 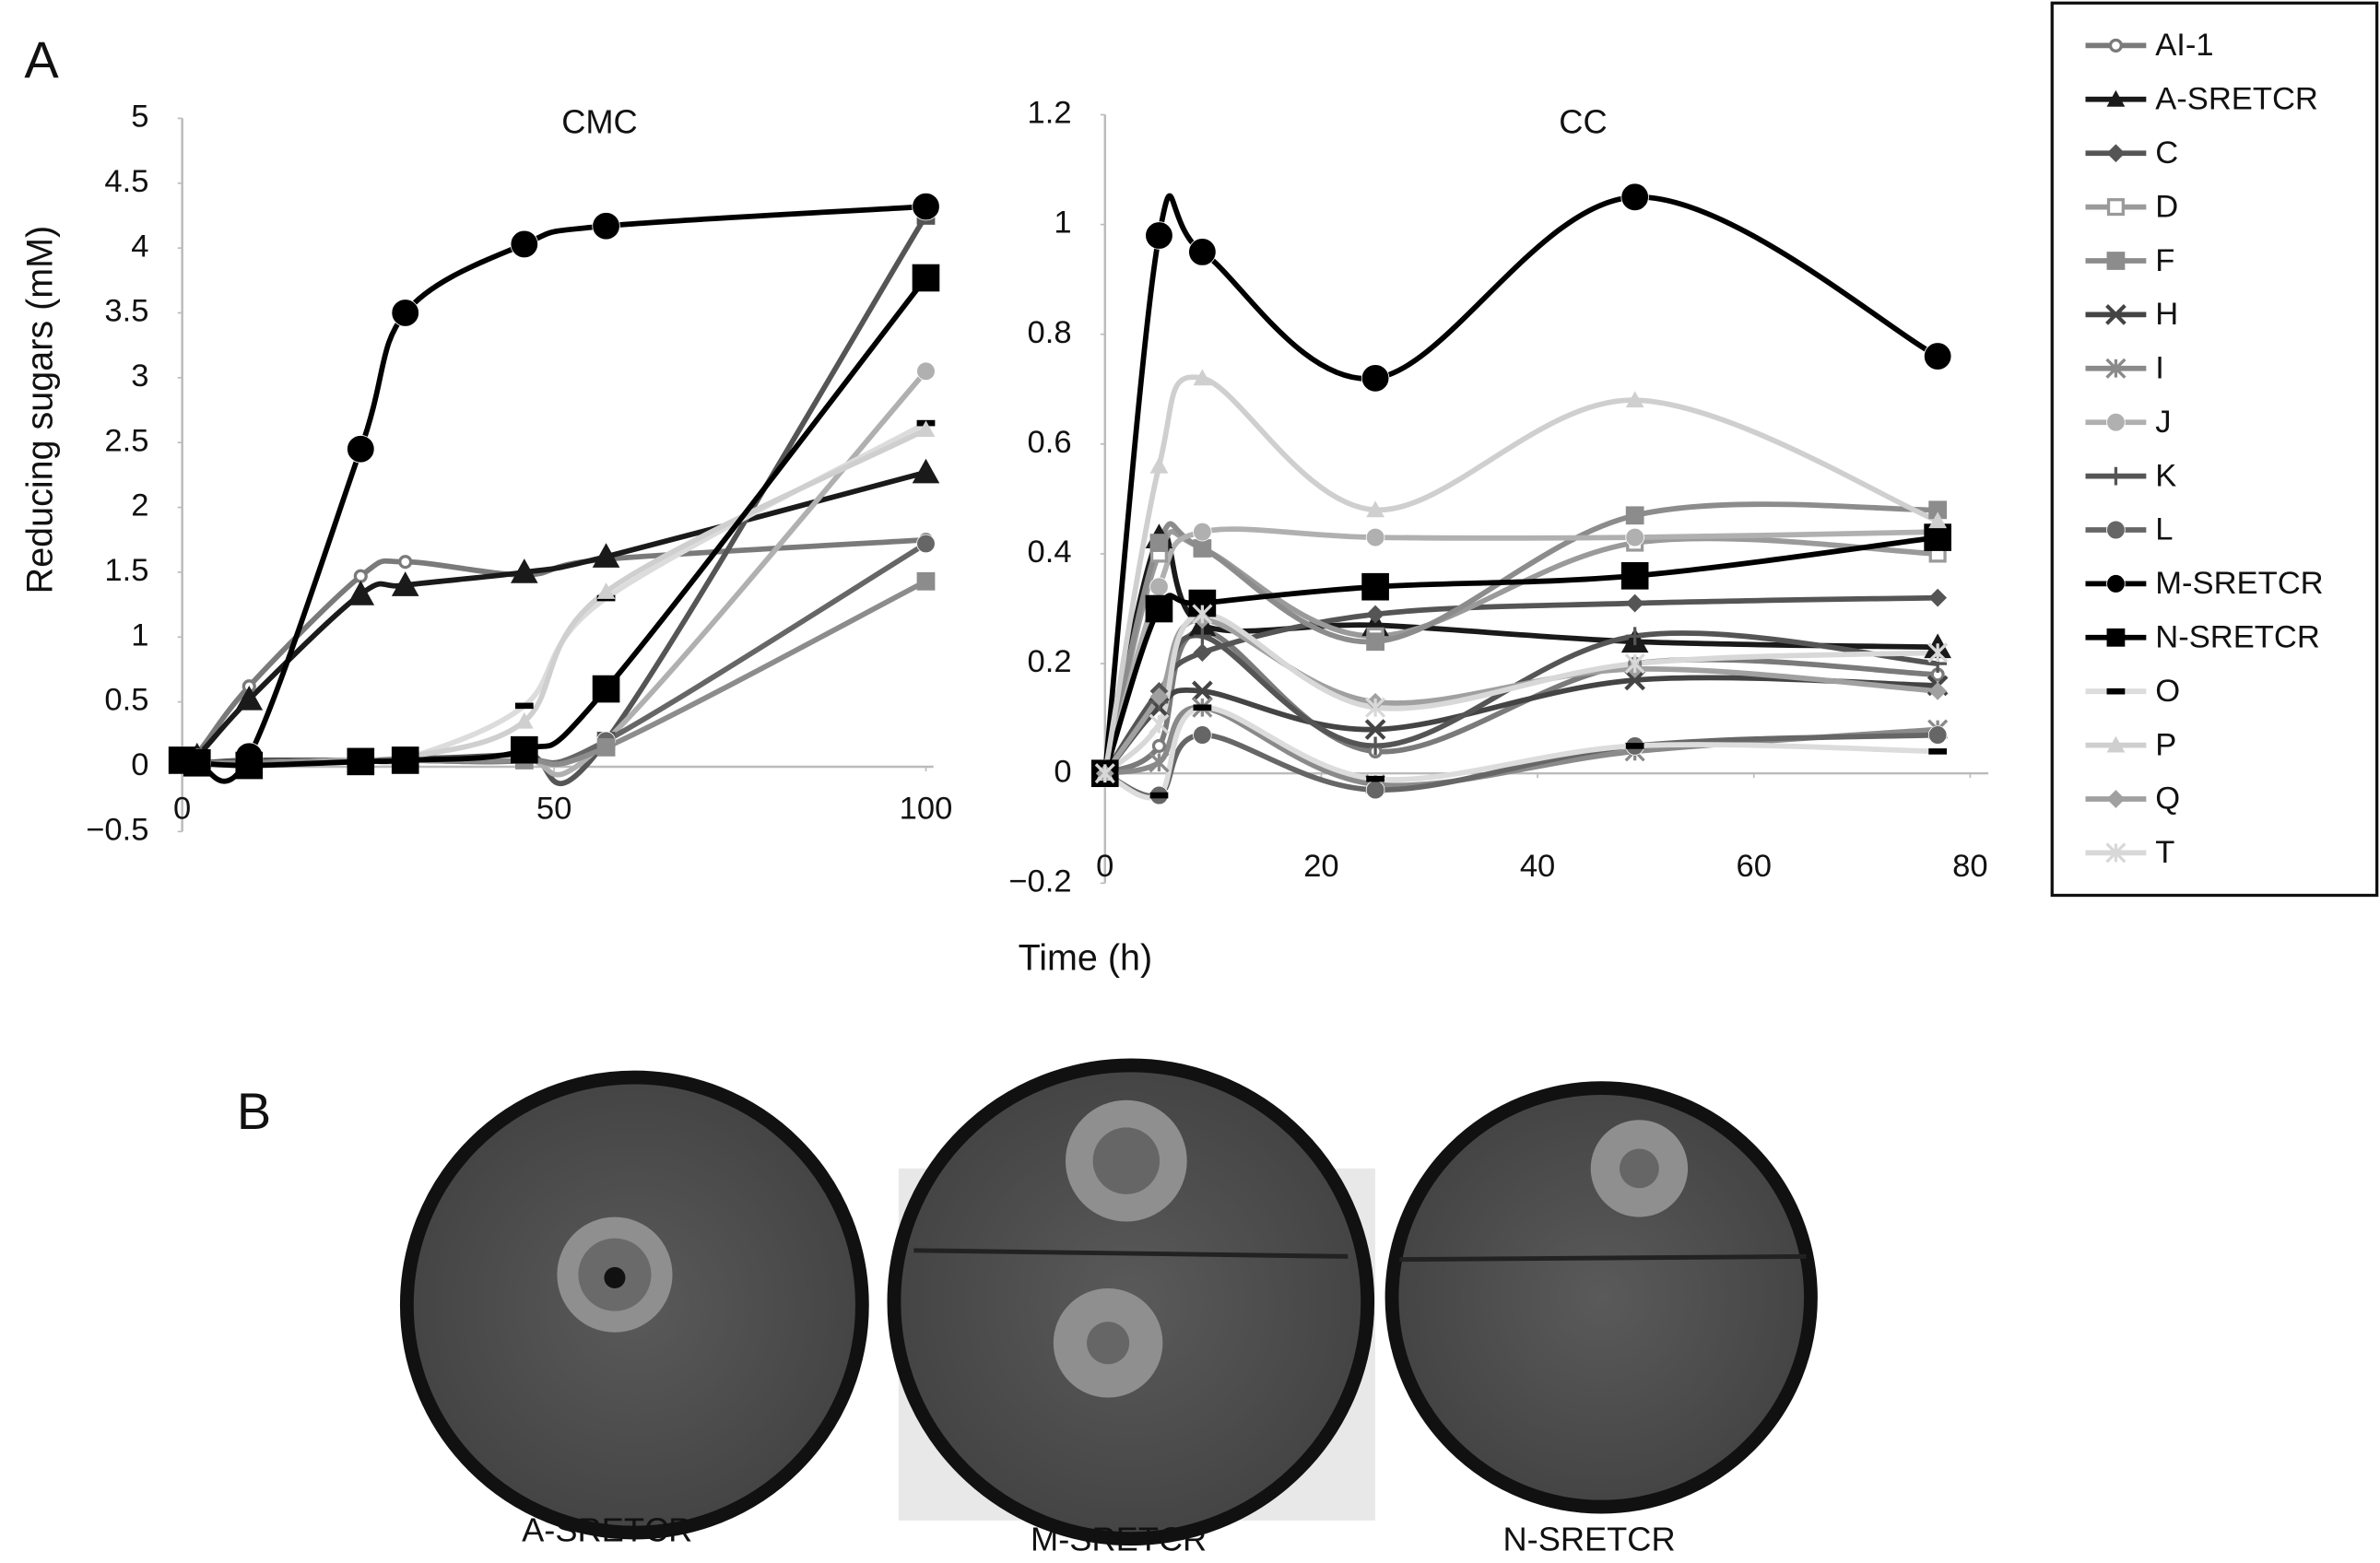 What do you see at coordinates (126, 311) in the screenshot?
I see `y-tick-label: 3.5` at bounding box center [126, 311].